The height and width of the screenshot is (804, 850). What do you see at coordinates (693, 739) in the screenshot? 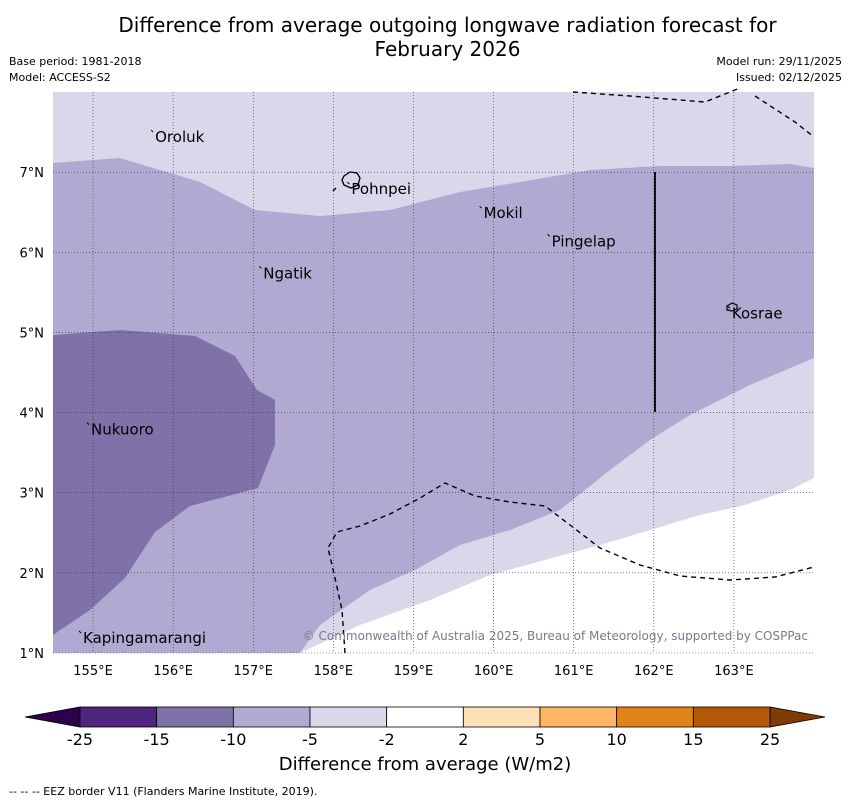
I see `colorbar-tick-label: 15` at bounding box center [693, 739].